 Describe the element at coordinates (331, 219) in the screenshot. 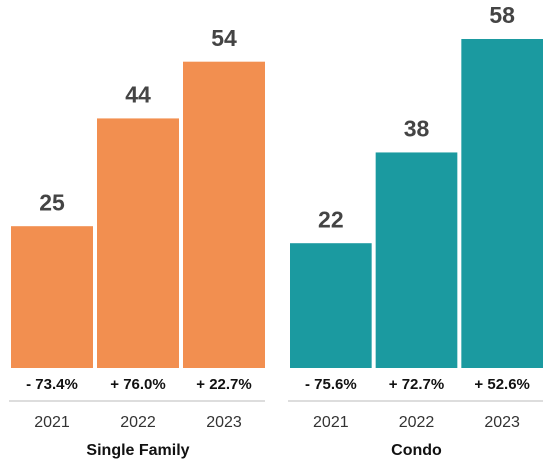

I see `value-label: 22` at that location.